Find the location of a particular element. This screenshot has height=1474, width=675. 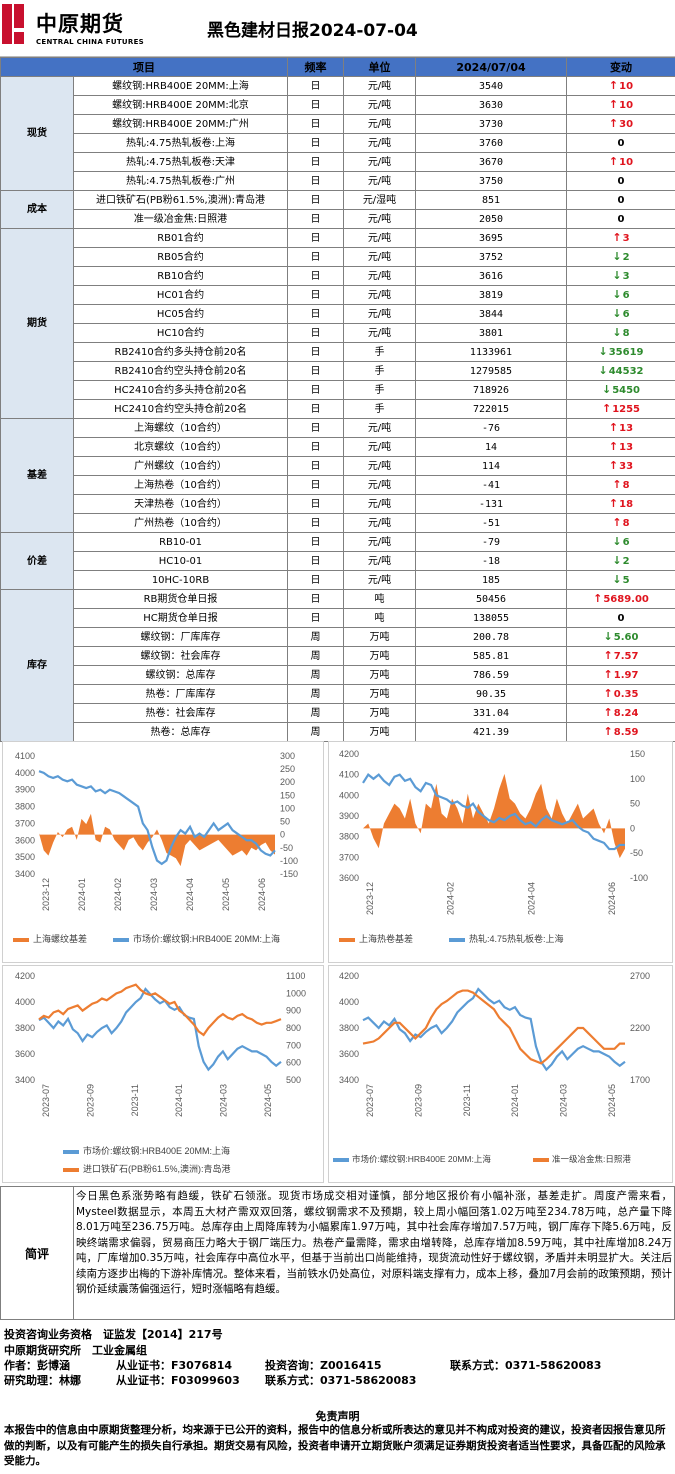

row-value: 3844 is located at coordinates (491, 314).